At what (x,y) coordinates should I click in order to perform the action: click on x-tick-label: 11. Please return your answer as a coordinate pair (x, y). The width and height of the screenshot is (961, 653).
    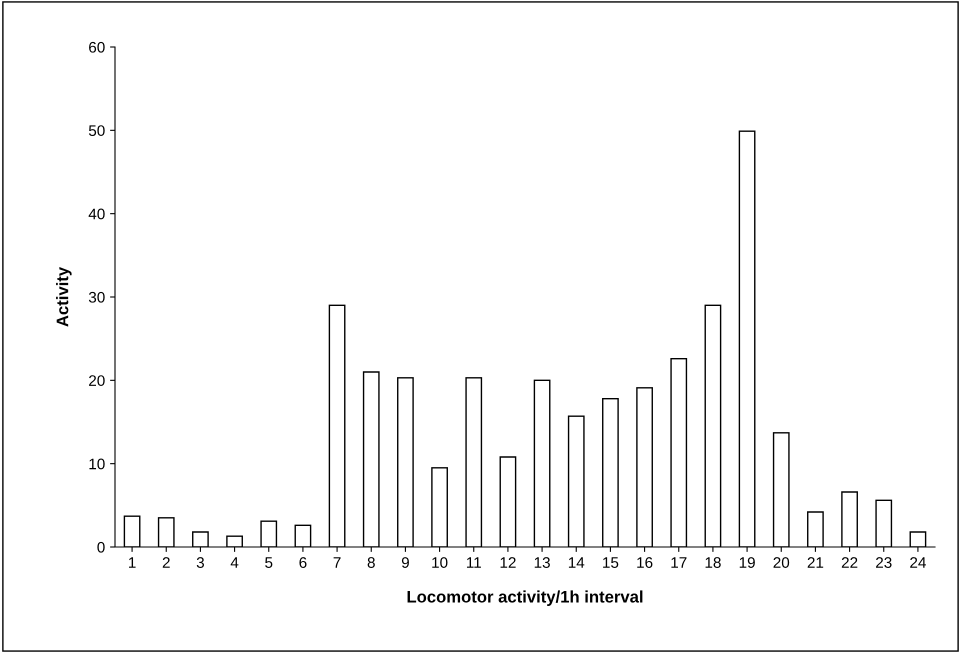
    Looking at the image, I should click on (473, 562).